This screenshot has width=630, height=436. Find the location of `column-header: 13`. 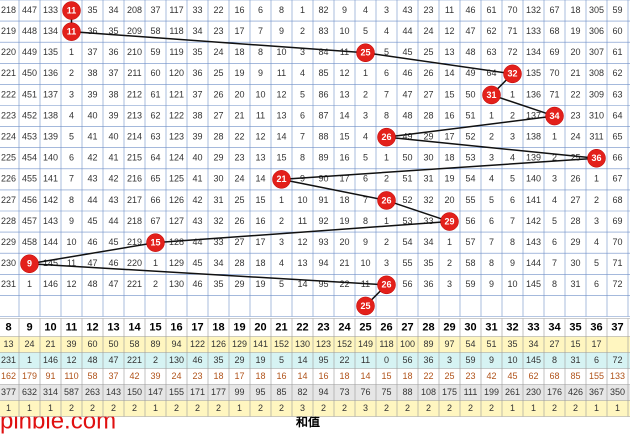

column-header: 13 is located at coordinates (113, 327).